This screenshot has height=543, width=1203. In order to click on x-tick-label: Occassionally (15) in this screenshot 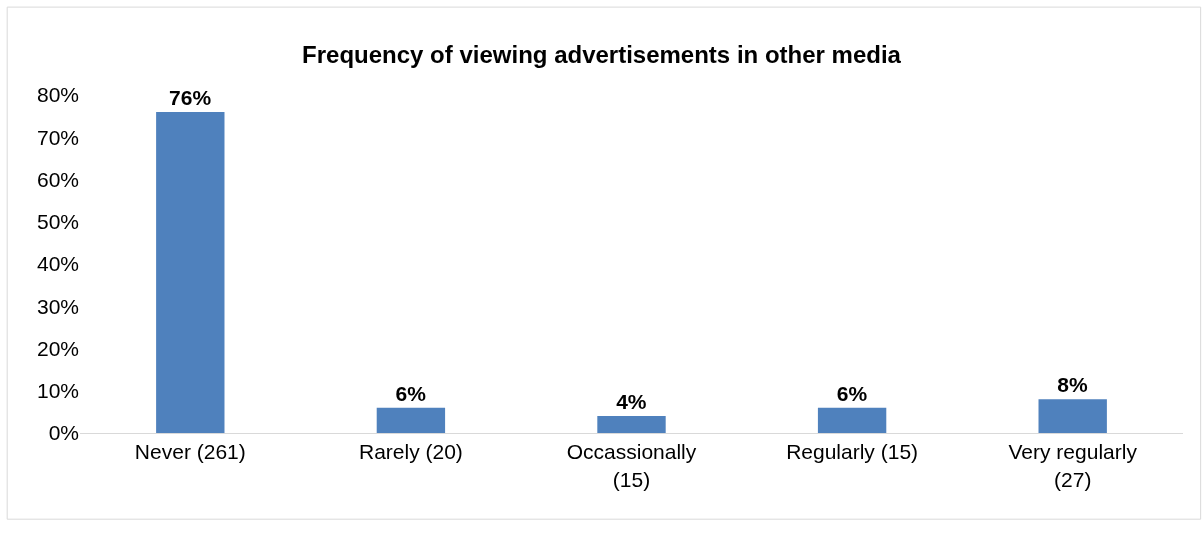, I will do `click(631, 465)`.